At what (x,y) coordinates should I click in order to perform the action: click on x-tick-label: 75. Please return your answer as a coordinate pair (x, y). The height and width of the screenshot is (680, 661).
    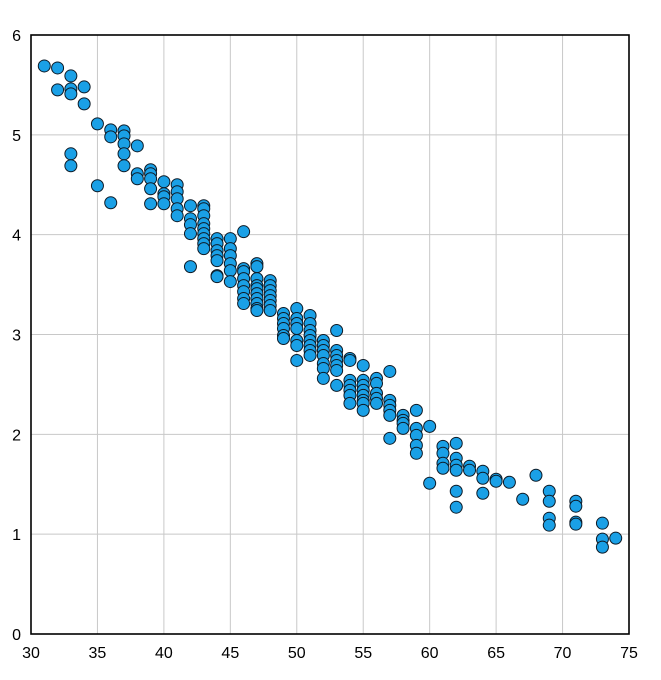
    Looking at the image, I should click on (629, 653).